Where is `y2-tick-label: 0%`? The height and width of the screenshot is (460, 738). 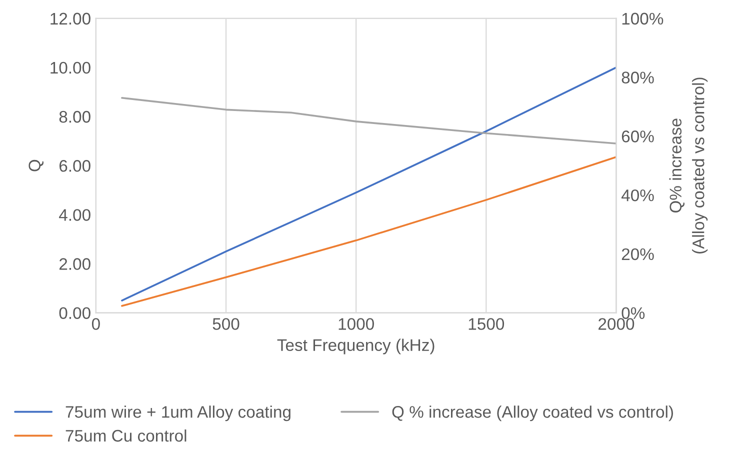
y2-tick-label: 0% is located at coordinates (633, 313).